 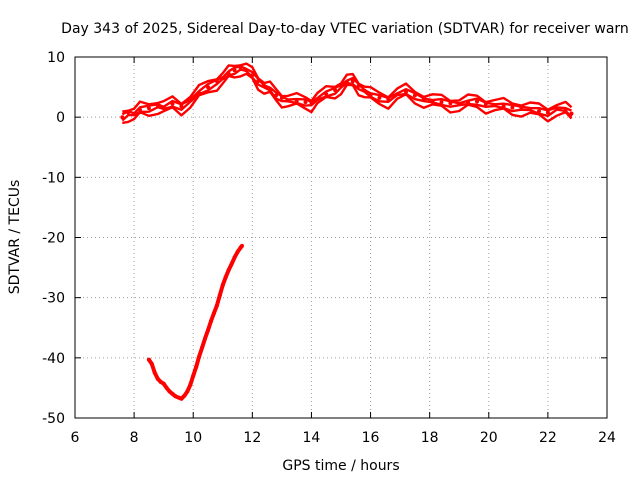 What do you see at coordinates (371, 438) in the screenshot?
I see `x-tick-label: 16` at bounding box center [371, 438].